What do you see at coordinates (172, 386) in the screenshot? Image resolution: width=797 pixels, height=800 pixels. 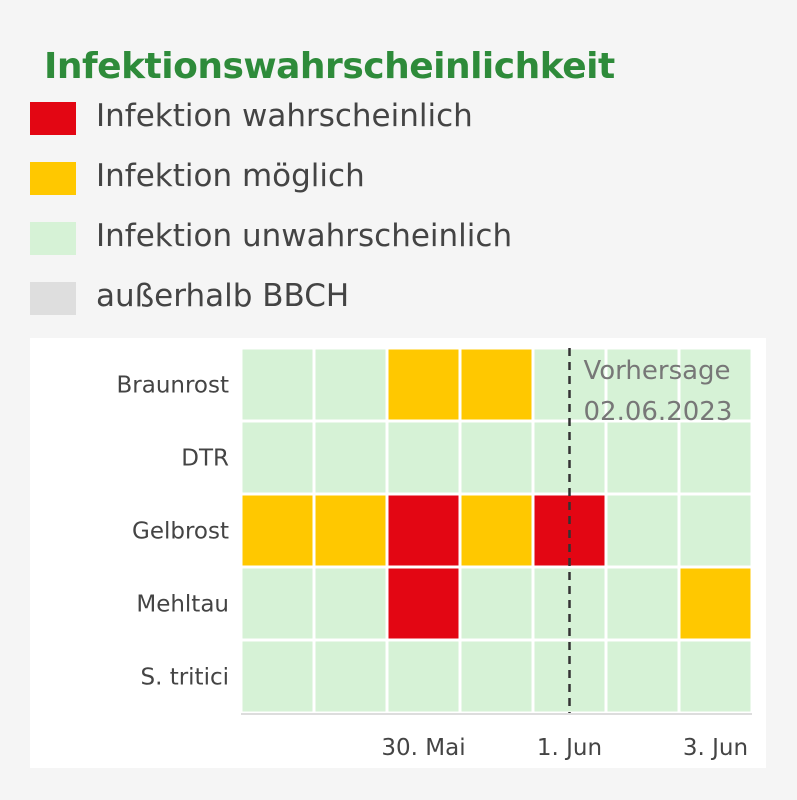 I see `row-label: Braunrost` at bounding box center [172, 386].